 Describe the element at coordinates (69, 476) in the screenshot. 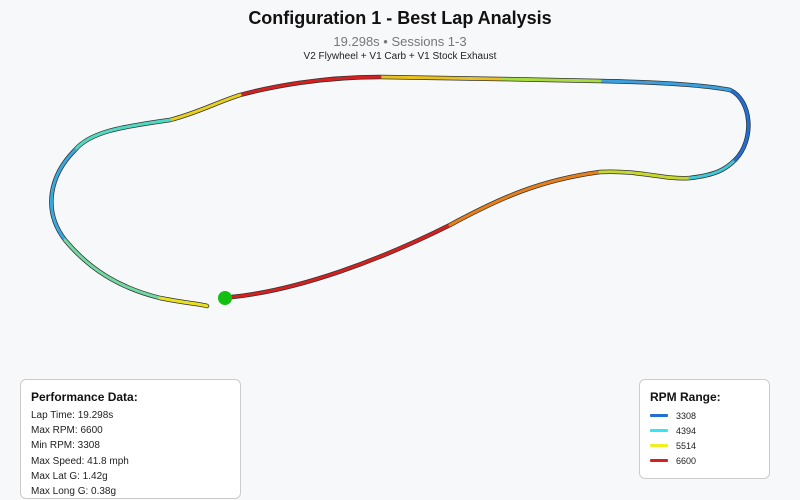

I see `performance-item: Max Lat G: 1.42g` at that location.